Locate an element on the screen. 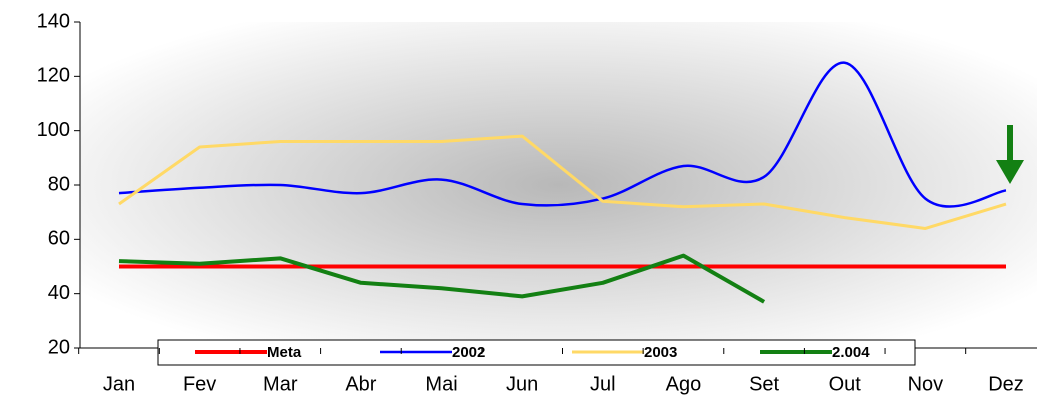 This screenshot has width=1037, height=402. x-tick-label: Set is located at coordinates (764, 384).